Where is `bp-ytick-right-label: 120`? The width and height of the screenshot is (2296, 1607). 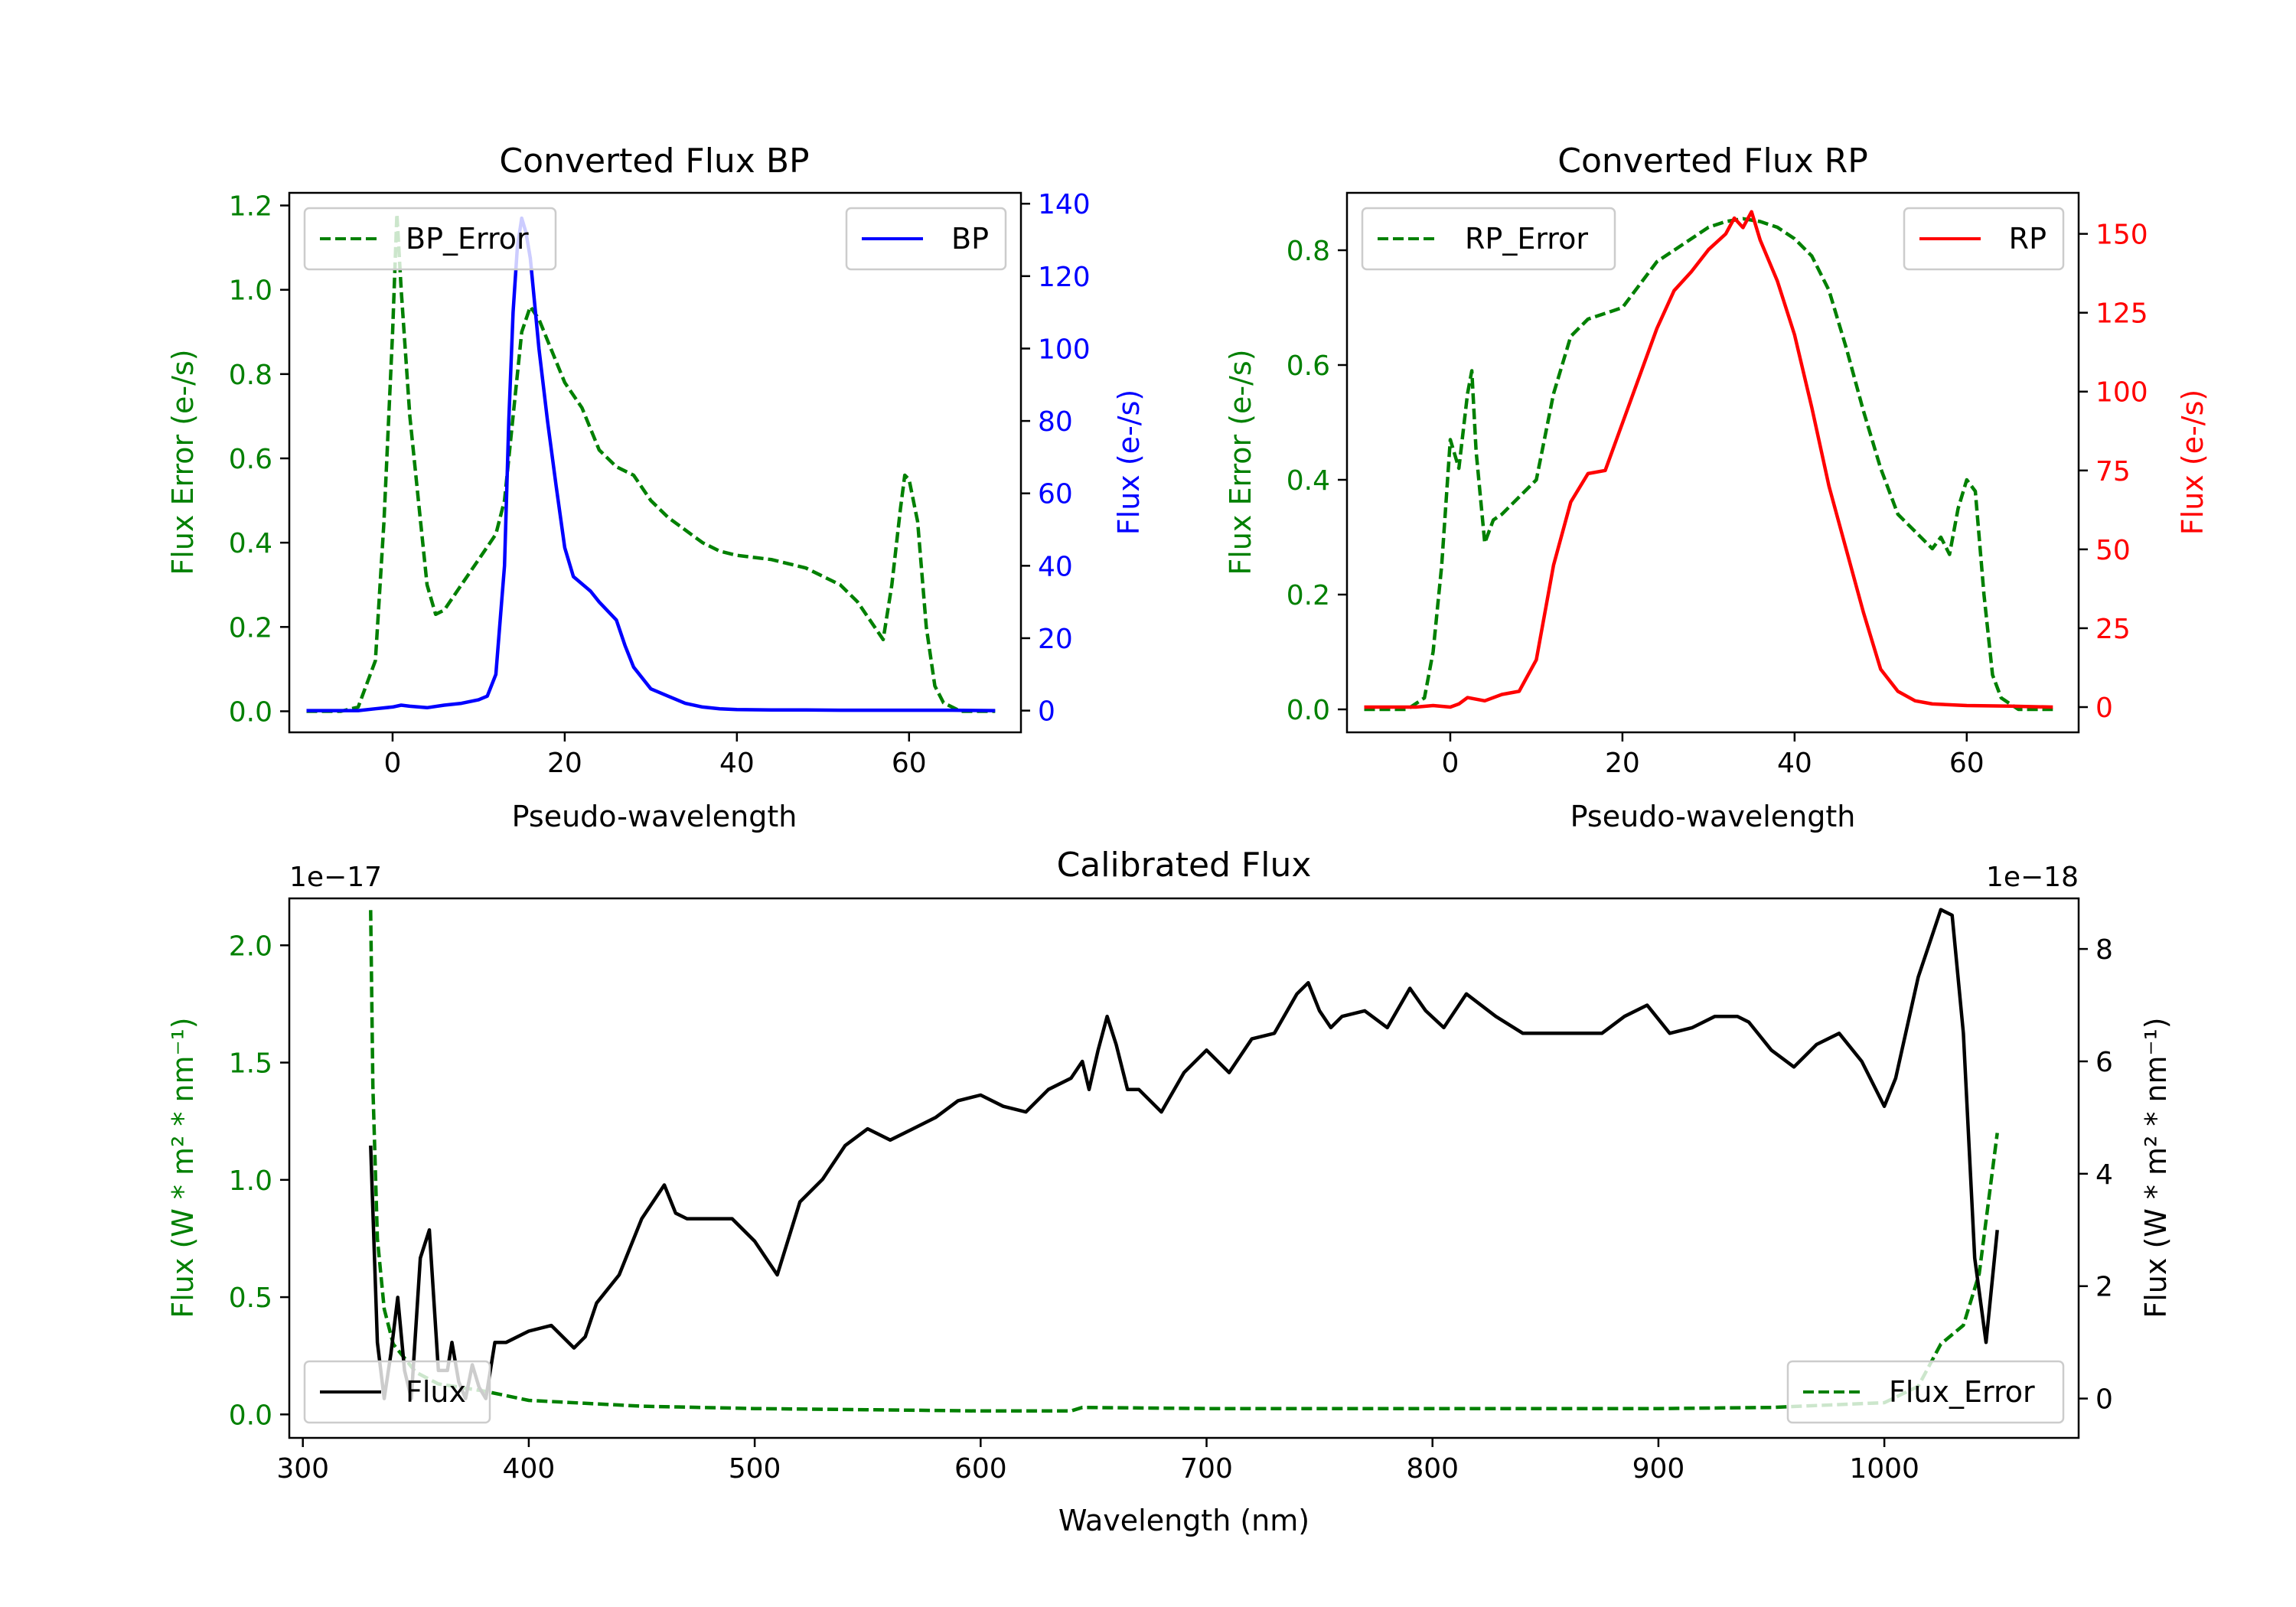 bp-ytick-right-label: 120 is located at coordinates (1064, 277).